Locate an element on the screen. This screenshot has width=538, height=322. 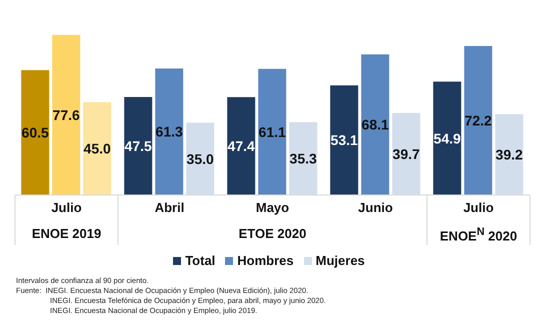
data-label: 61.3 is located at coordinates (170, 132).